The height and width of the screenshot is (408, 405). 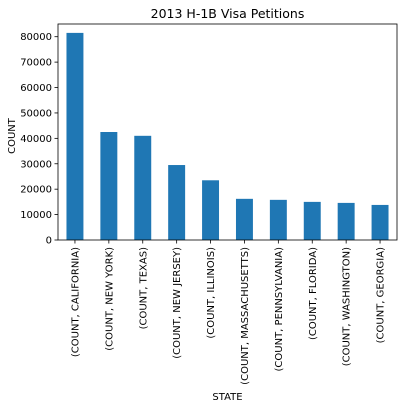 What do you see at coordinates (36, 139) in the screenshot?
I see `y-tick-label: 40000` at bounding box center [36, 139].